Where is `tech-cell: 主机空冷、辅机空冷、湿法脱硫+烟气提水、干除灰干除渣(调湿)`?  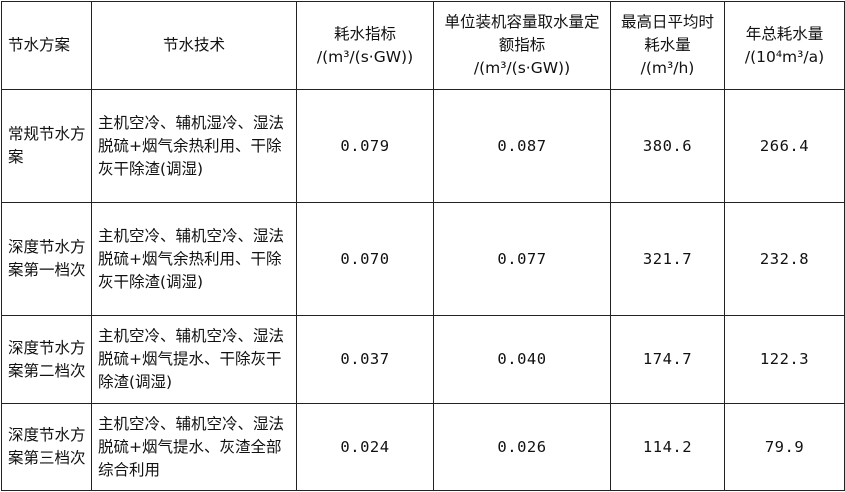 tech-cell: 主机空冷、辅机空冷、湿法脱硫+烟气提水、干除灰干除渣(调湿) is located at coordinates (194, 359).